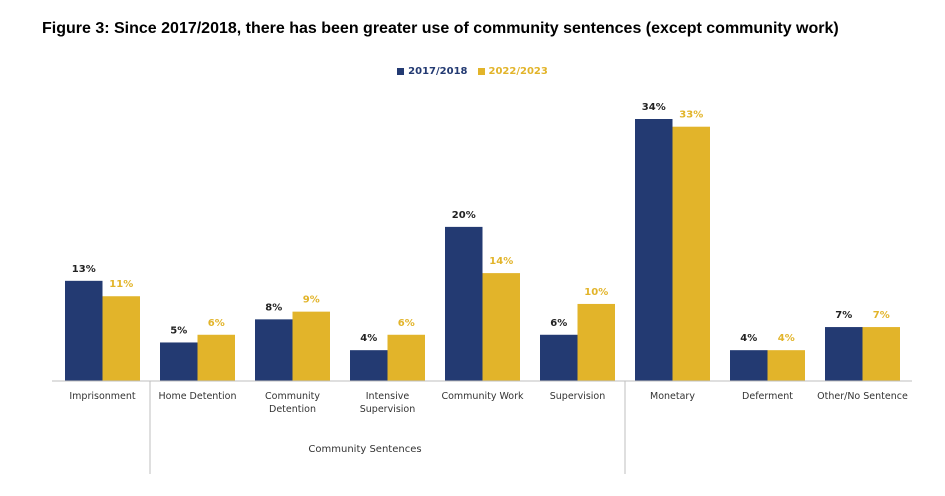 The image size is (945, 496). Describe the element at coordinates (862, 396) in the screenshot. I see `category-label-other-no-sentence: Other/No Sentence` at that location.